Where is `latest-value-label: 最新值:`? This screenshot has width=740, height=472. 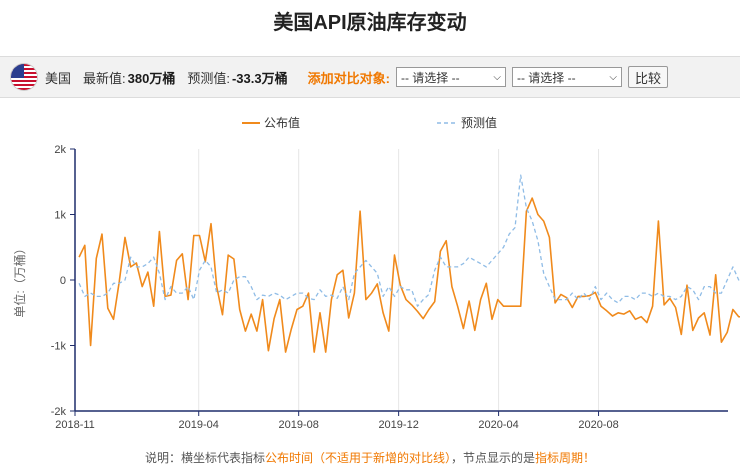 latest-value-label: 最新值: is located at coordinates (104, 78).